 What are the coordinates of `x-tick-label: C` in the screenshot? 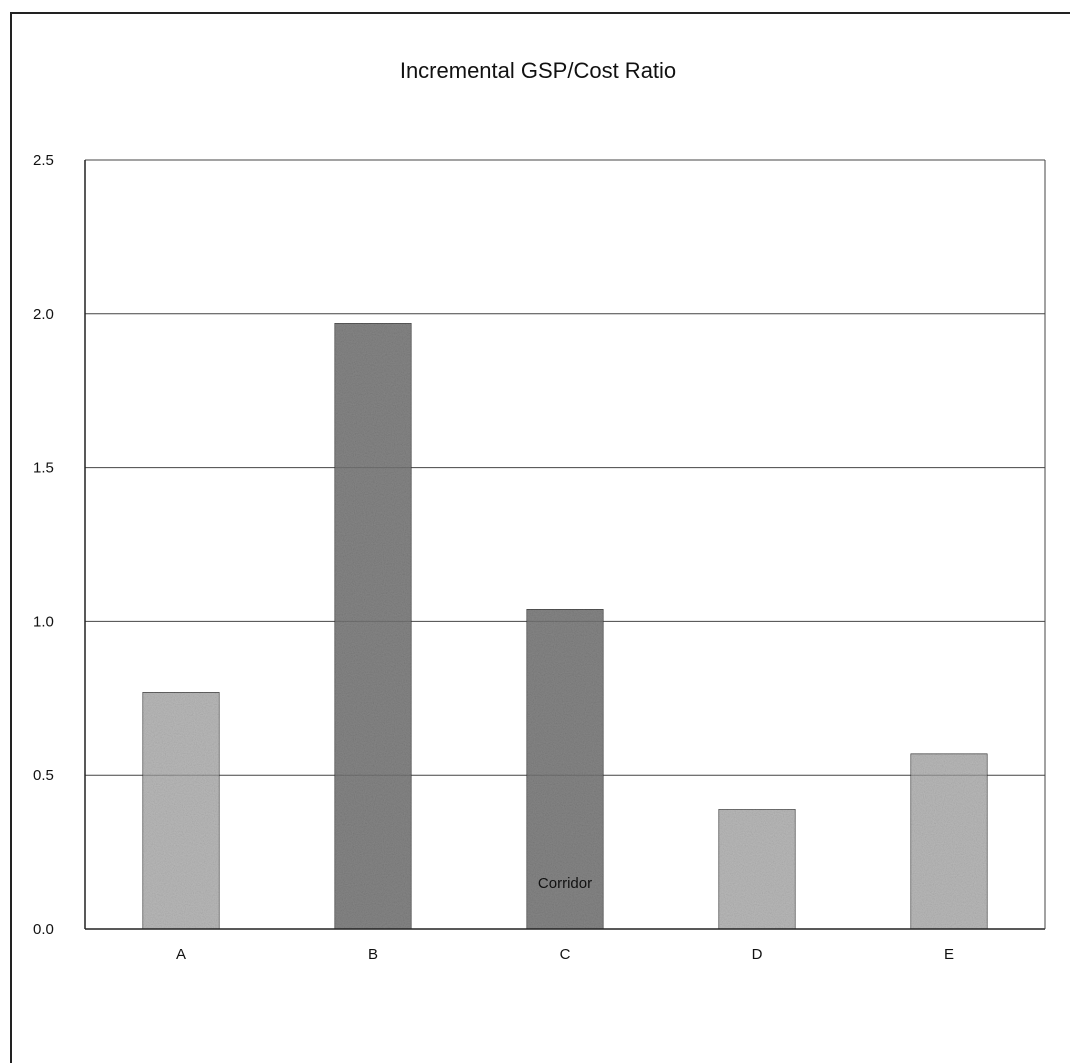 It's located at (565, 954).